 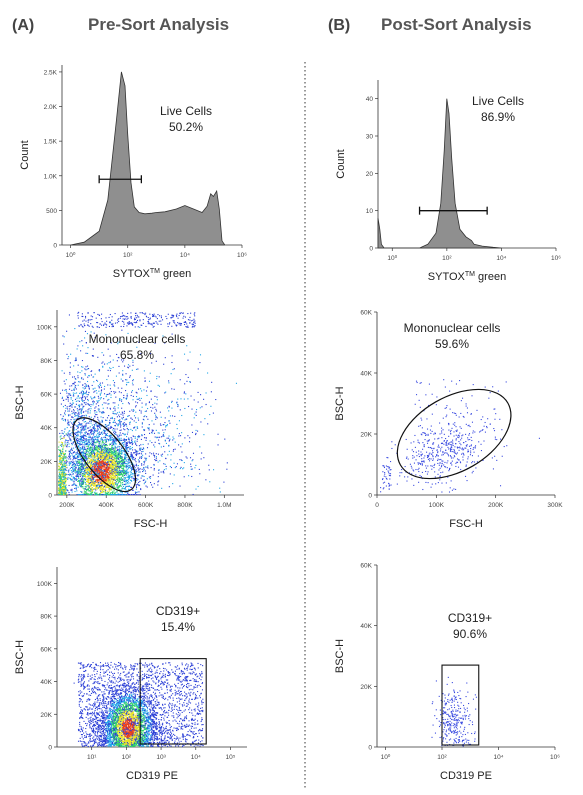 I want to click on histogram-area, so click(x=439, y=173).